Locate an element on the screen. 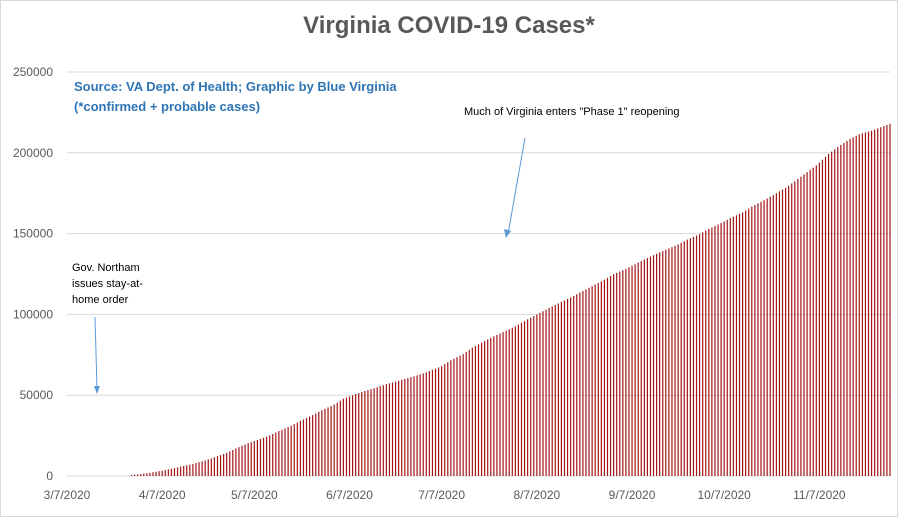  chart-title: Virginia COVID-19 Cases* is located at coordinates (449, 25).